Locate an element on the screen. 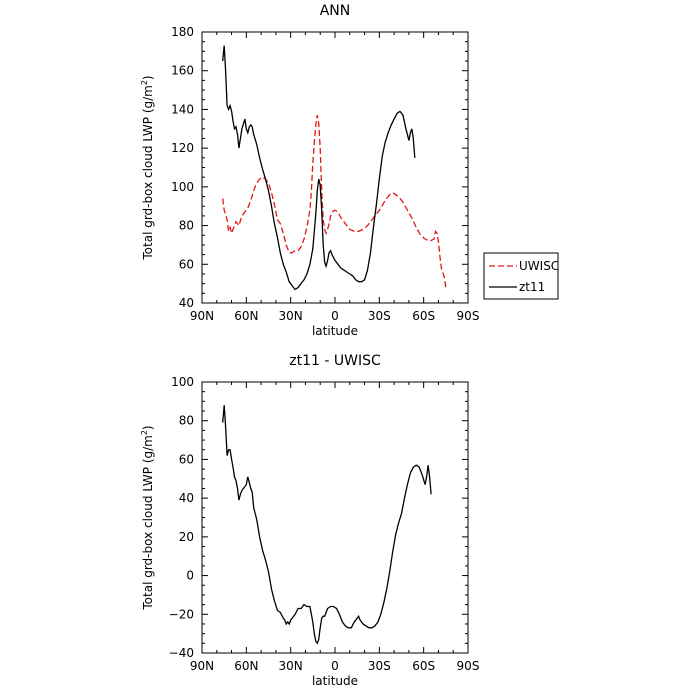 This screenshot has height=700, width=700. y-tick-label: −40 is located at coordinates (181, 653).